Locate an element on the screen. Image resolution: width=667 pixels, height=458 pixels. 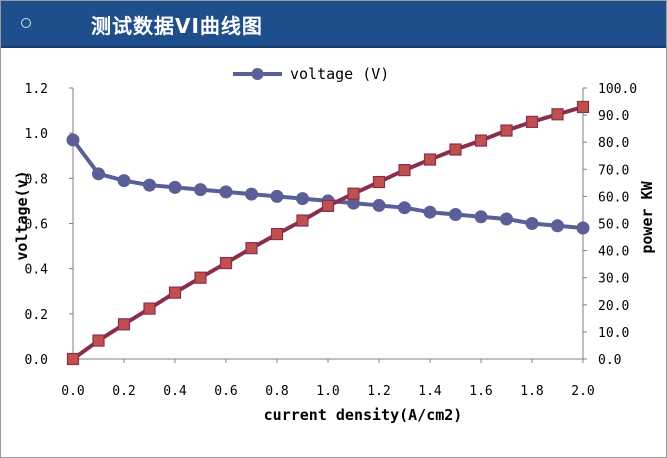
y-left-tick-label: 0.2 is located at coordinates (36, 315).